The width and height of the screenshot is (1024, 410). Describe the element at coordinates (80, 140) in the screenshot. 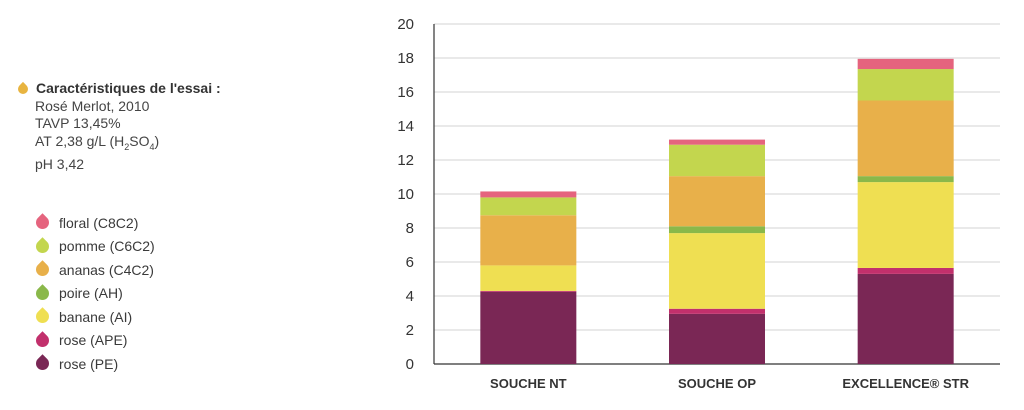

I see `acidity-prefix: AT 2,38 g/L (H` at that location.